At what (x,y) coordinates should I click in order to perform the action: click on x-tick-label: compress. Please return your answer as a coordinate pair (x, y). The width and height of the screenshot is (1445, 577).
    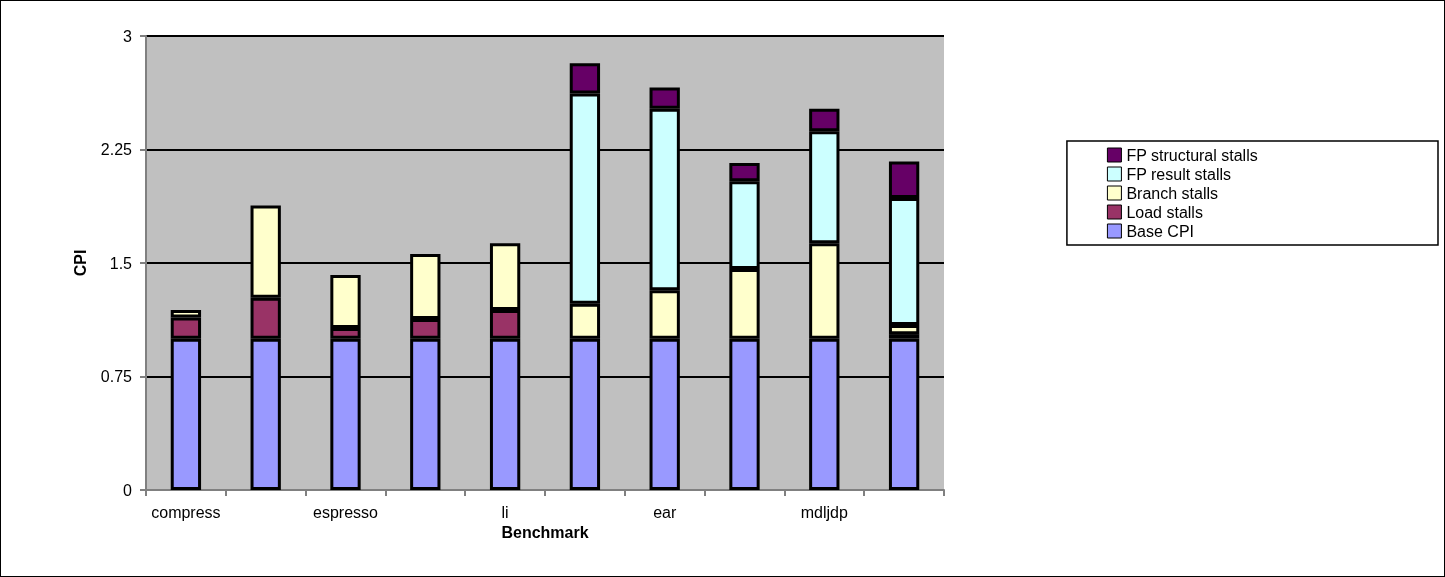
    Looking at the image, I should click on (186, 512).